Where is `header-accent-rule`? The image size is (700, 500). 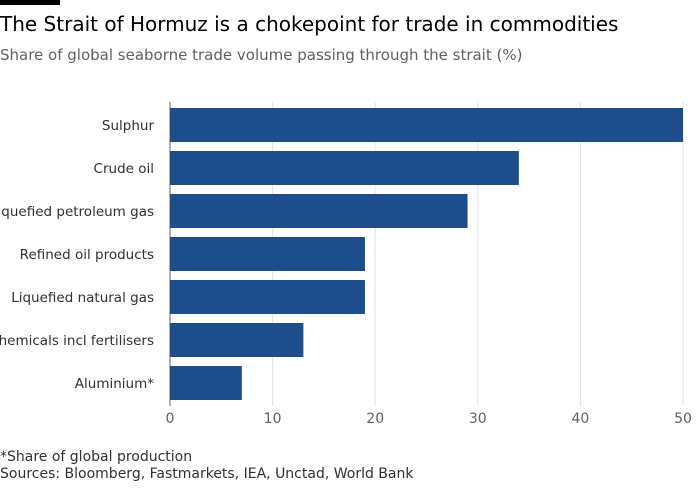
header-accent-rule is located at coordinates (30, 2).